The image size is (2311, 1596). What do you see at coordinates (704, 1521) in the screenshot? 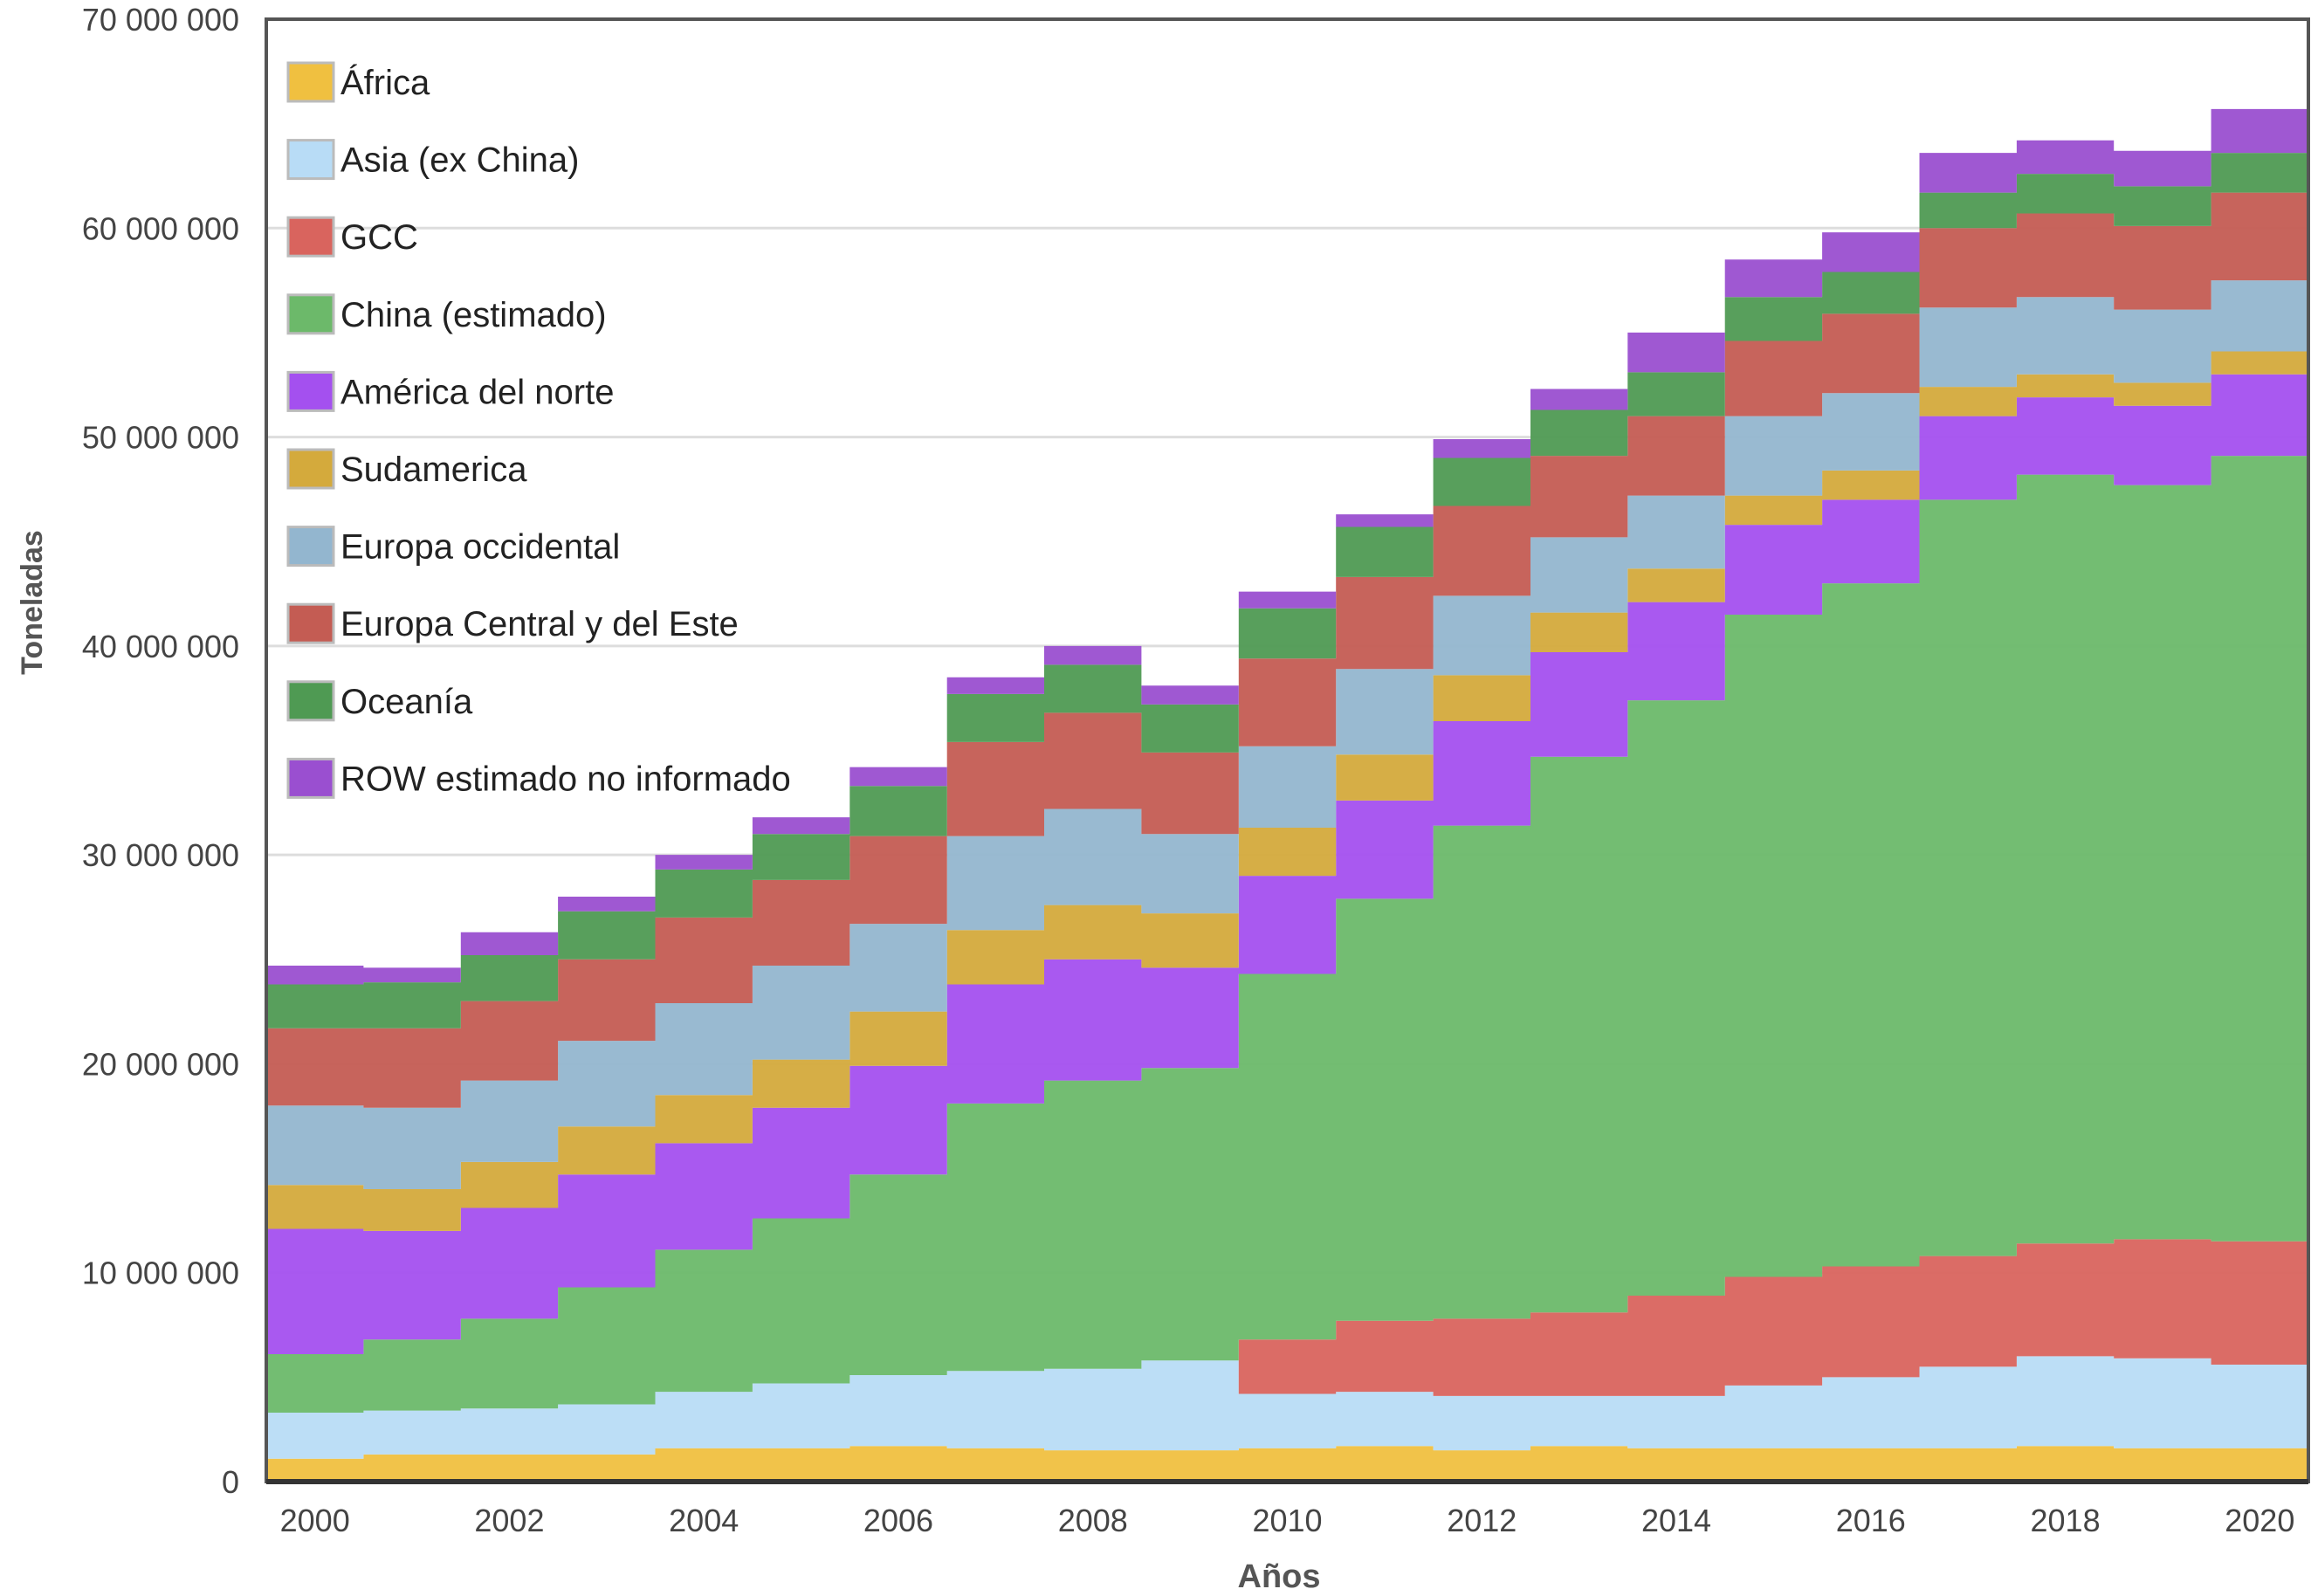
I see `x-tick-label: 2004` at bounding box center [704, 1521].